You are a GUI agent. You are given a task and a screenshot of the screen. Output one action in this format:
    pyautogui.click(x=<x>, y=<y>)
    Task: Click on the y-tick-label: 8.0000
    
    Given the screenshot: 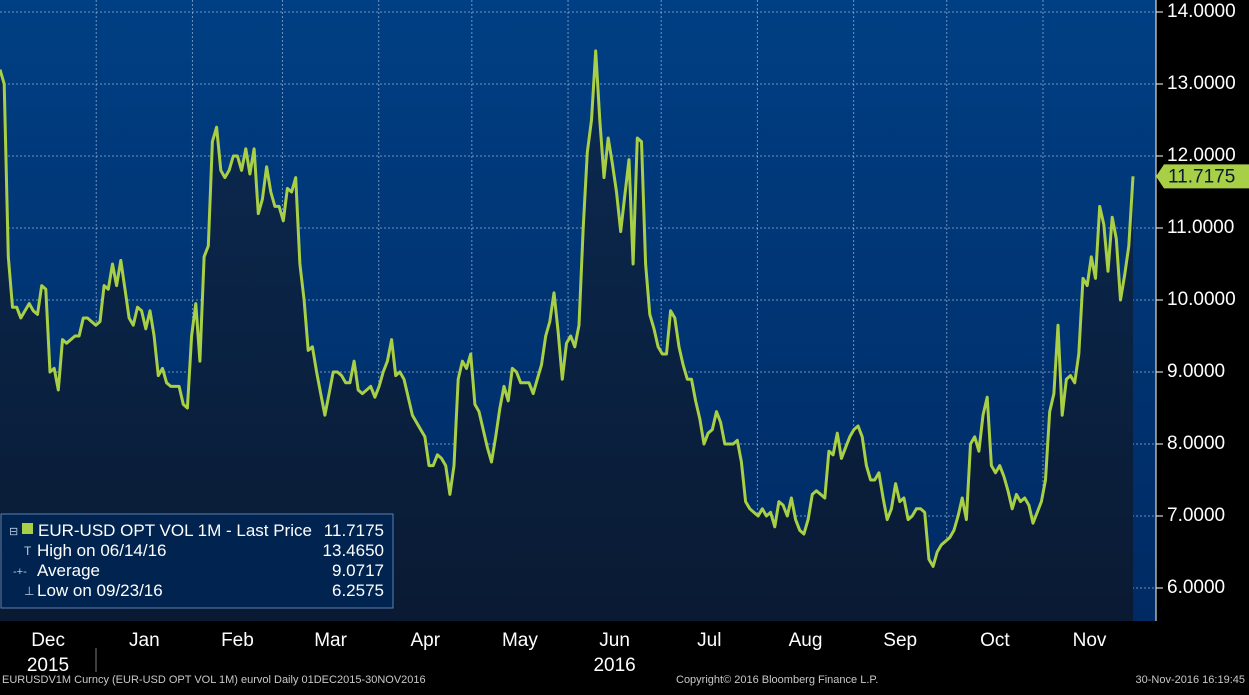 What is the action you would take?
    pyautogui.click(x=1196, y=443)
    